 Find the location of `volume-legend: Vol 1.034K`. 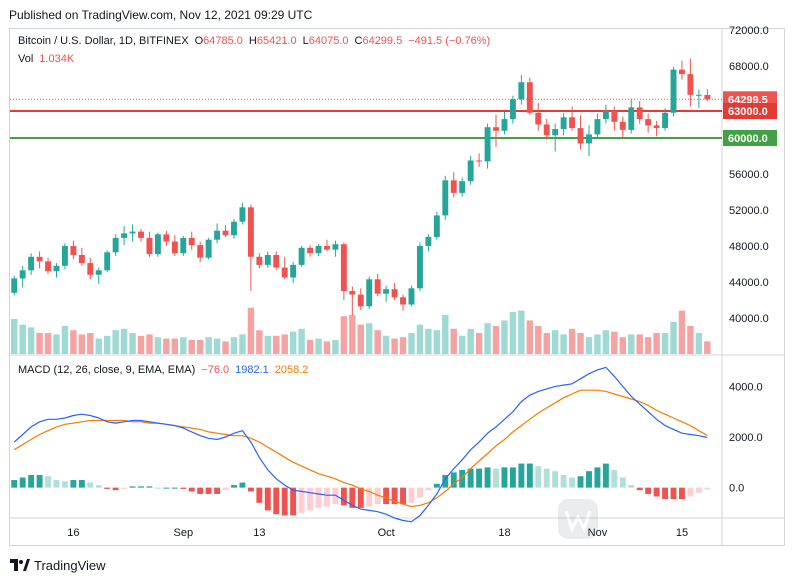

volume-legend: Vol 1.034K is located at coordinates (49, 59).